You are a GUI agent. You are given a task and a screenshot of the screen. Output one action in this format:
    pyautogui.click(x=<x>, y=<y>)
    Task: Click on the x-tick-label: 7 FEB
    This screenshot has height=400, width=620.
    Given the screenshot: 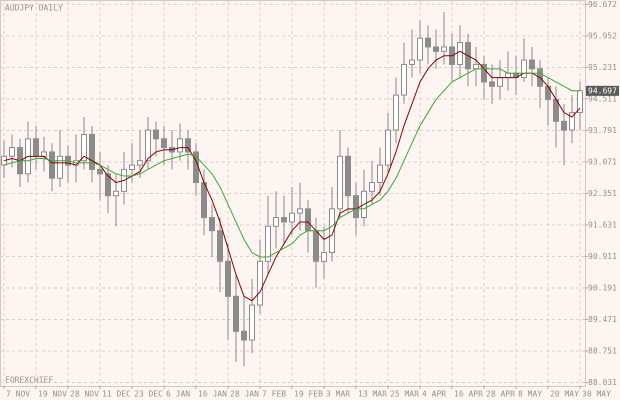 What is the action you would take?
    pyautogui.click(x=274, y=394)
    